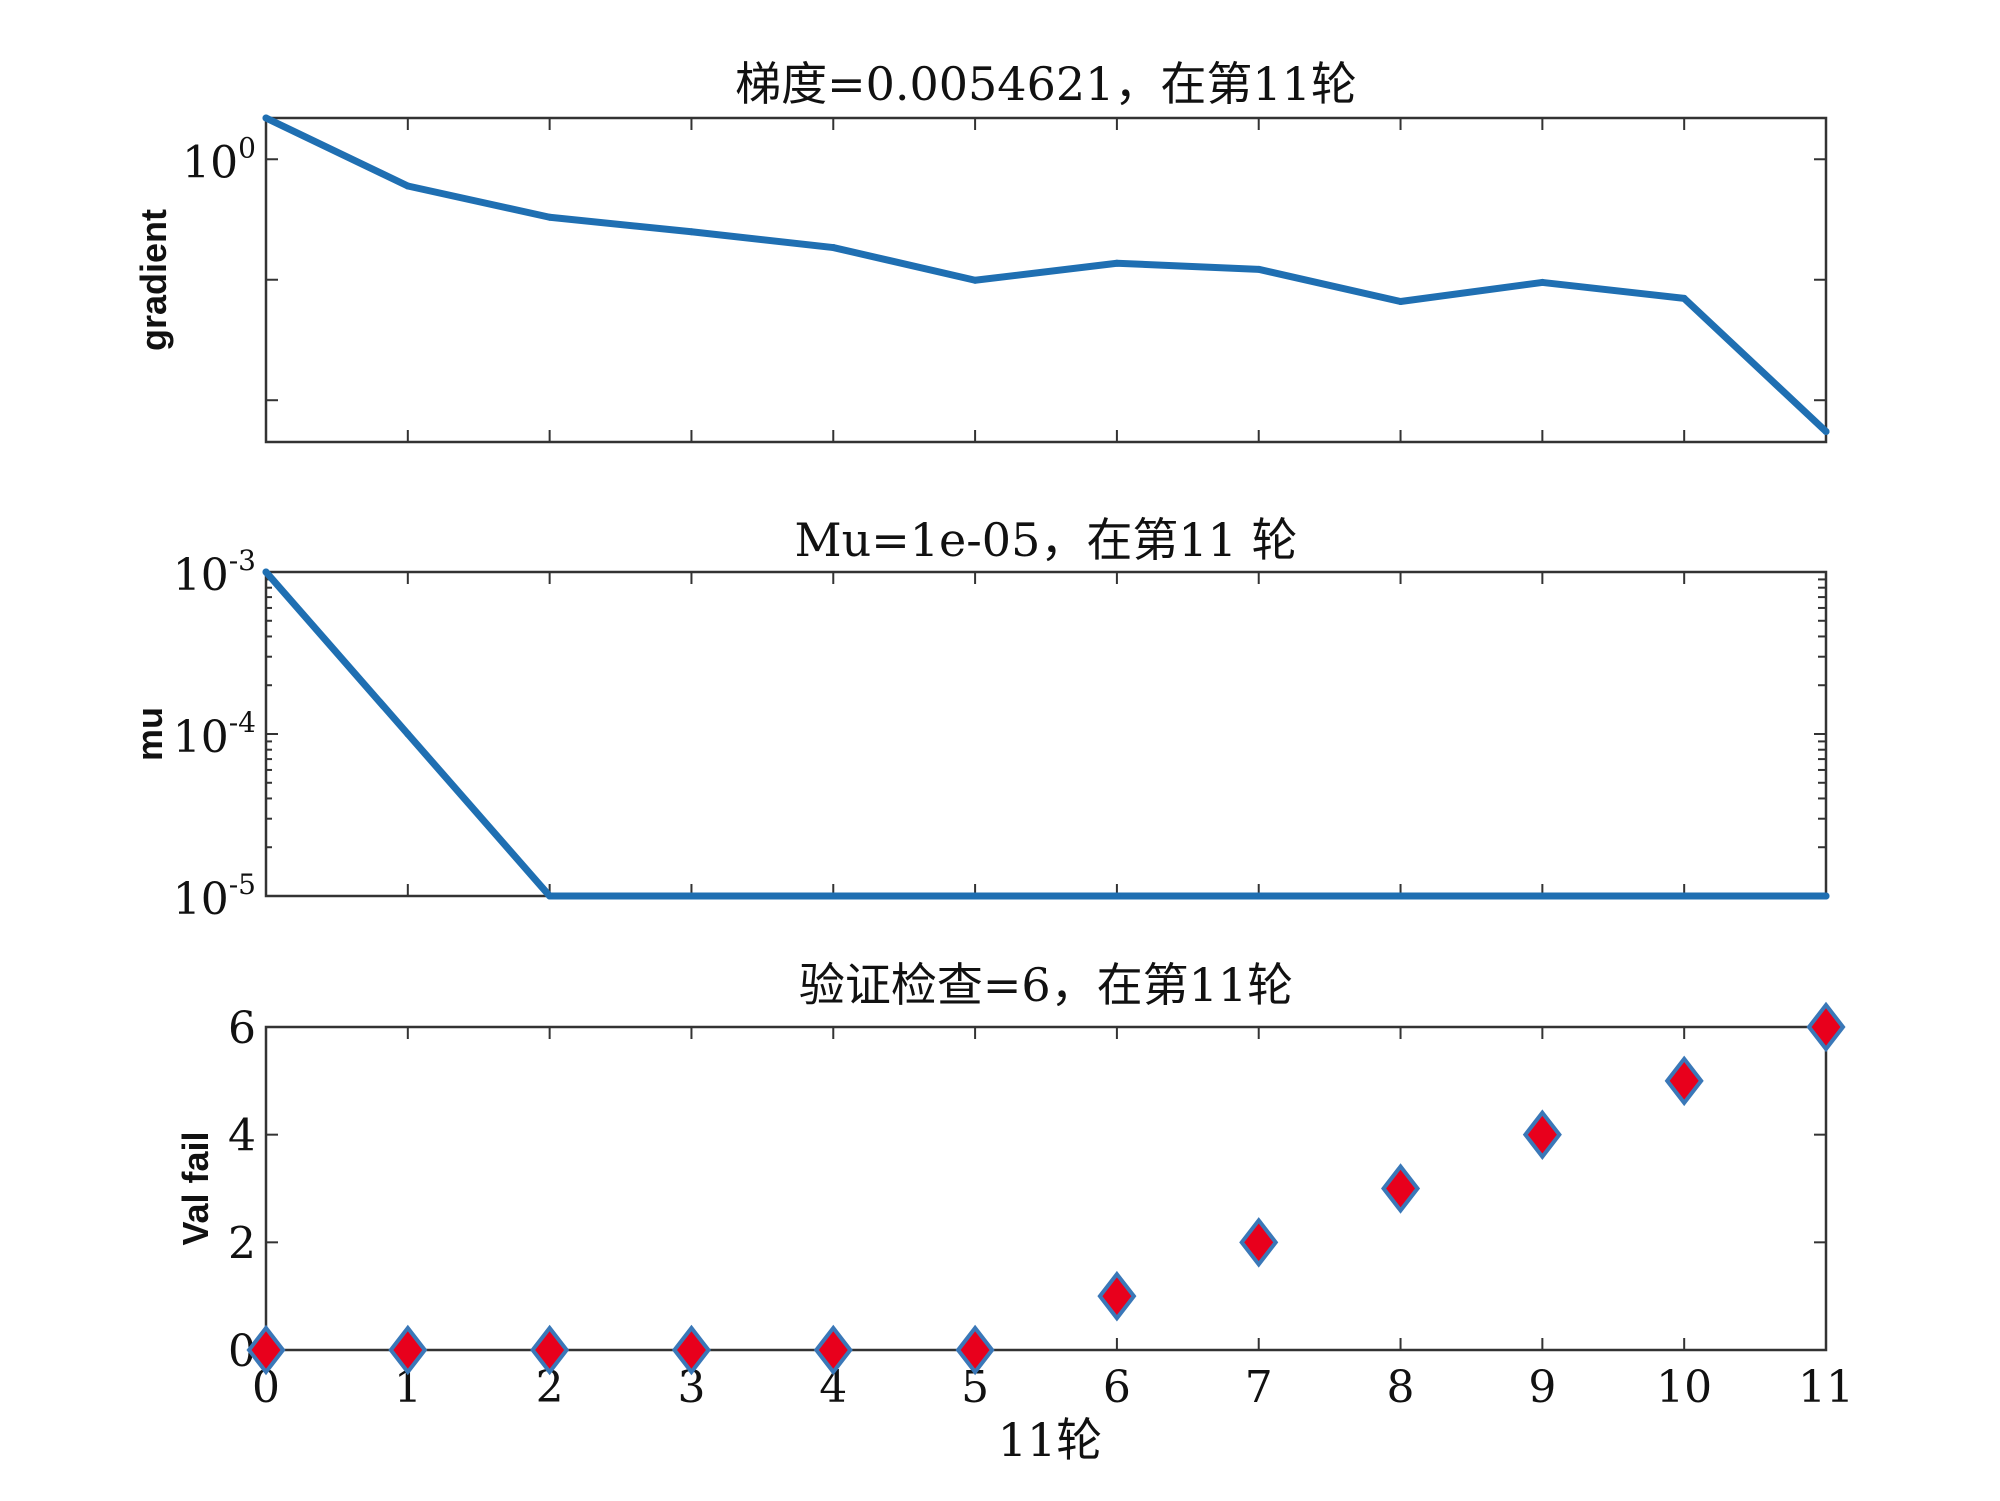 This screenshot has height=1501, width=2000. I want to click on y-axis-label: mu, so click(149, 734).